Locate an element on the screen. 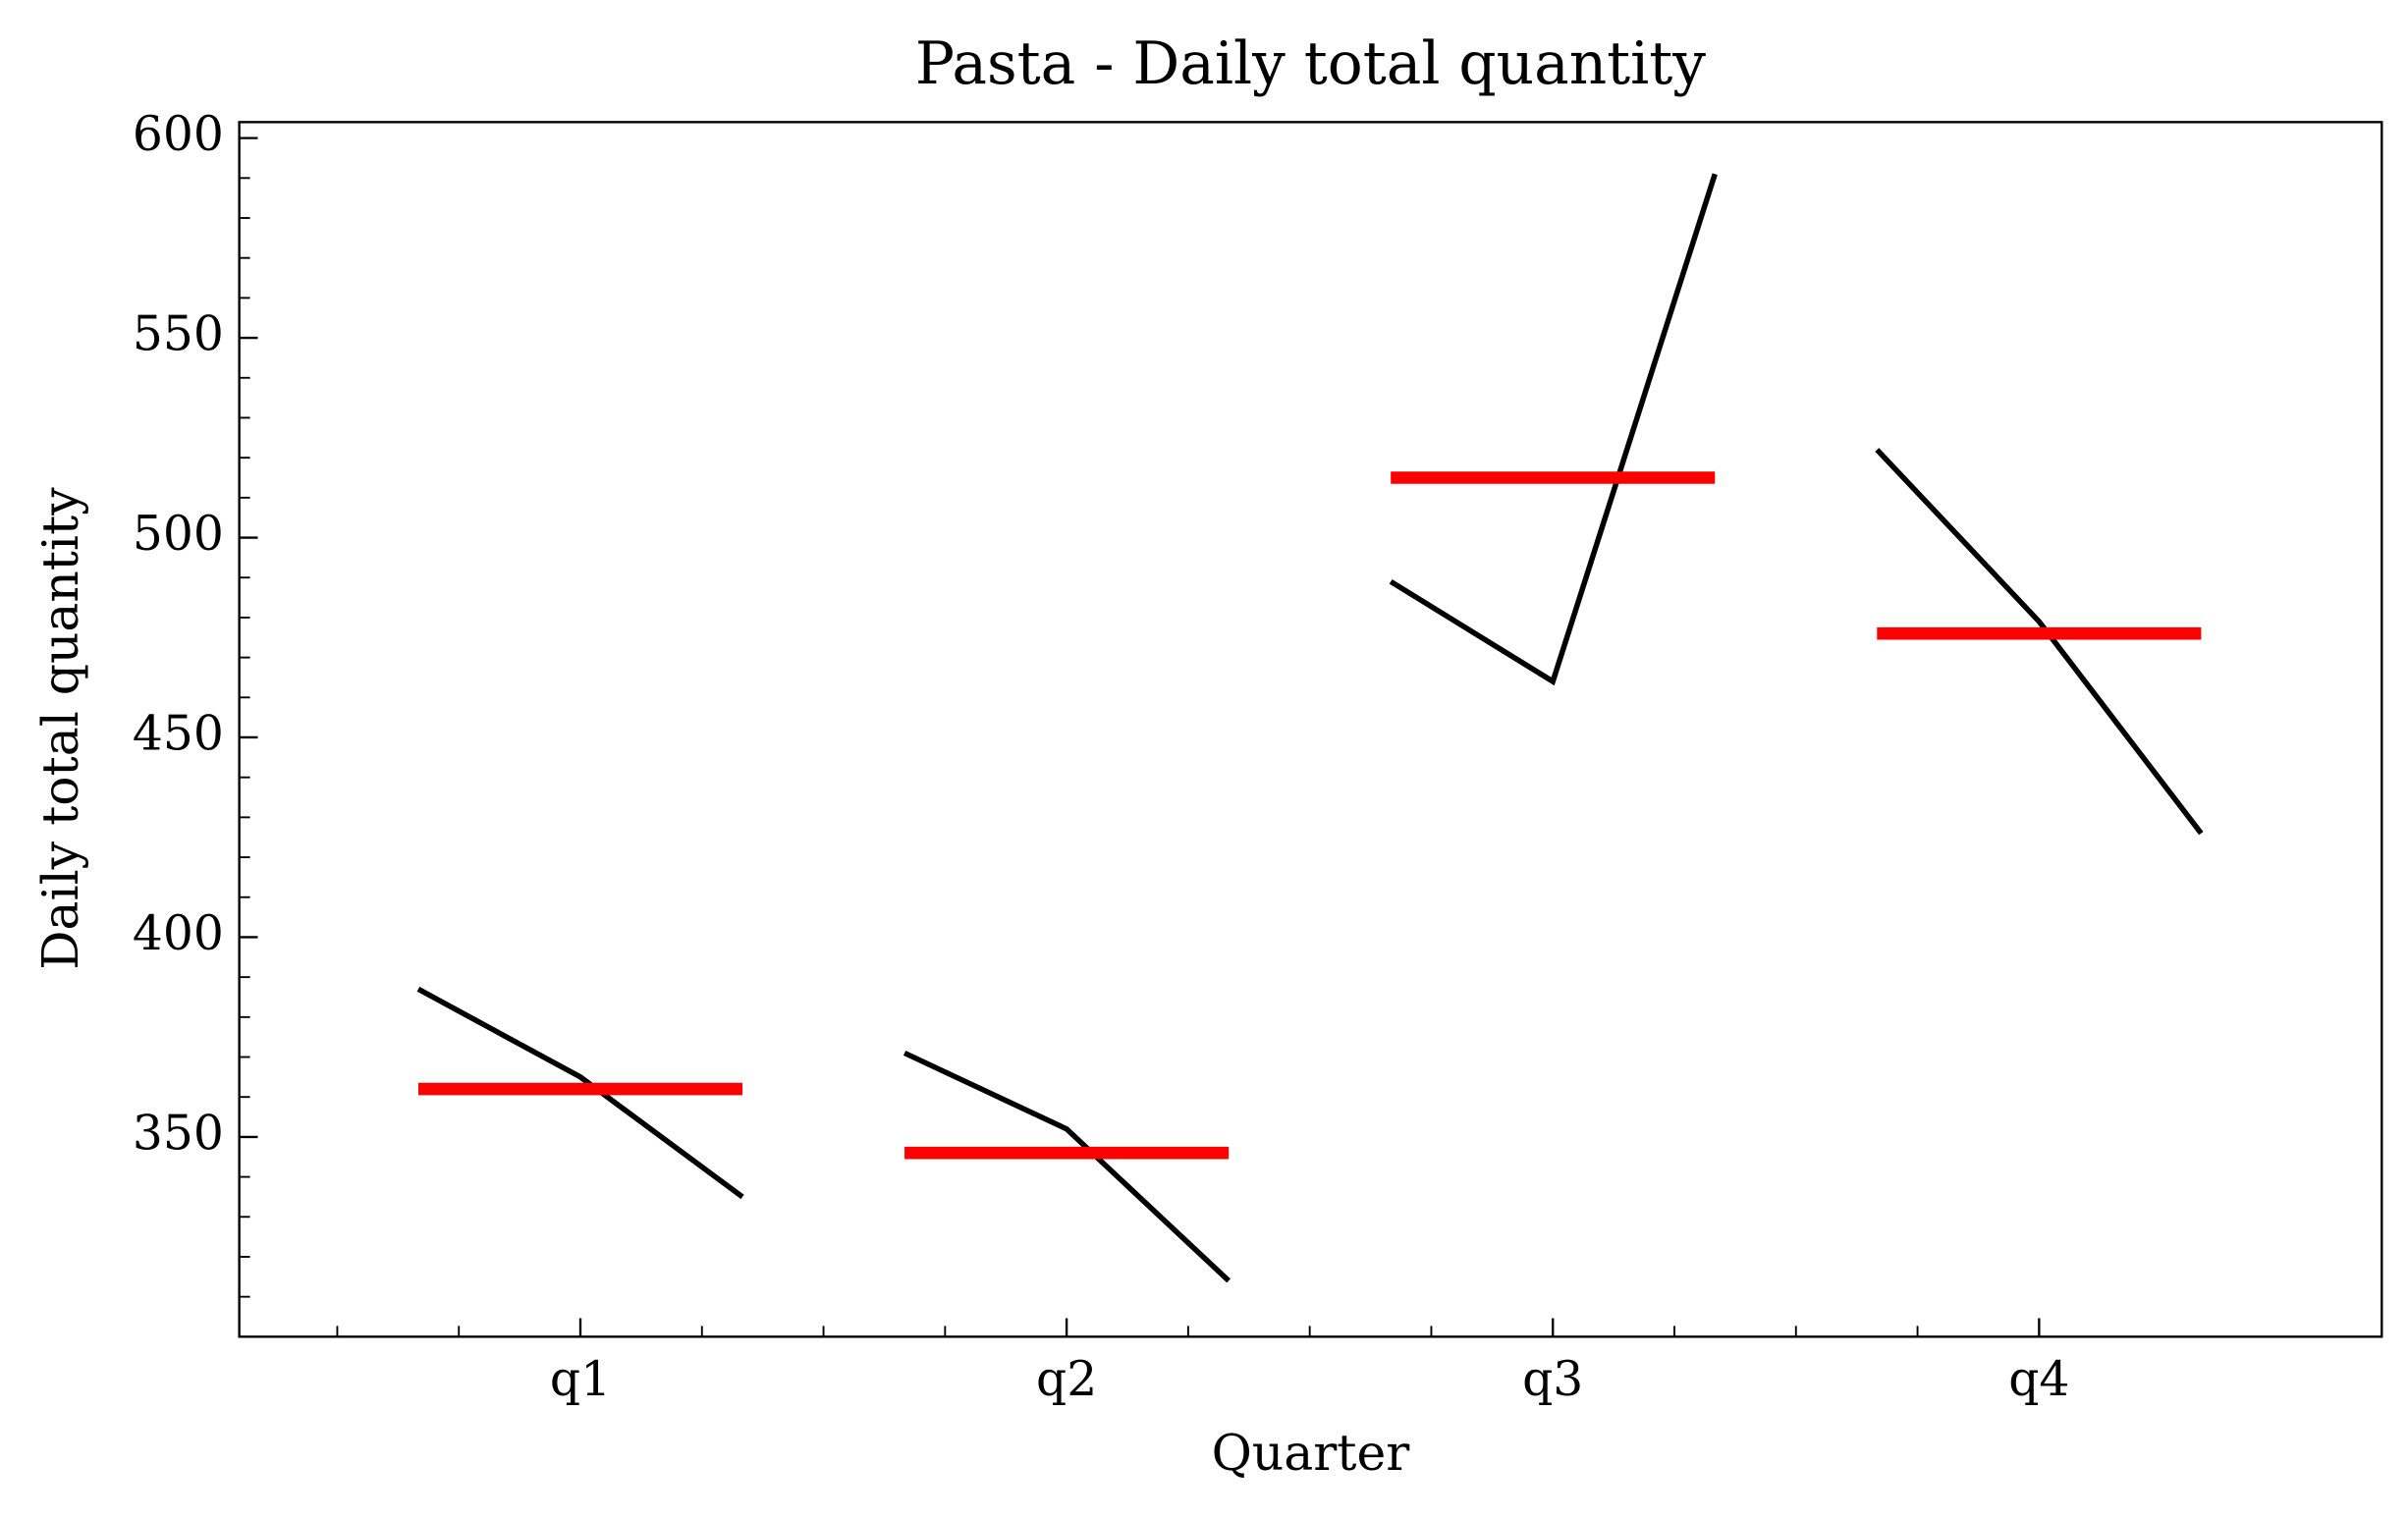  x-tick-label: q3 is located at coordinates (1553, 1379).